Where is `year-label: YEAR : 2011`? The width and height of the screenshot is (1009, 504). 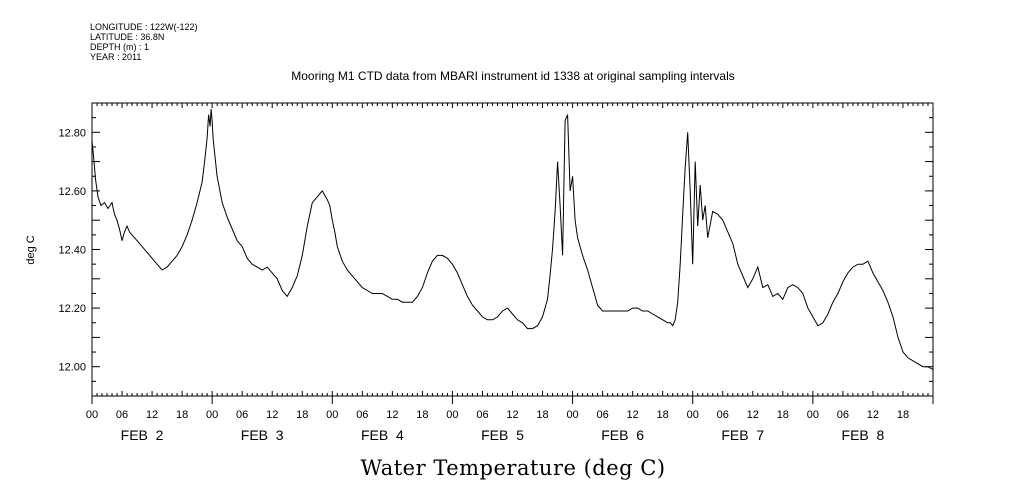 year-label: YEAR : 2011 is located at coordinates (115, 57).